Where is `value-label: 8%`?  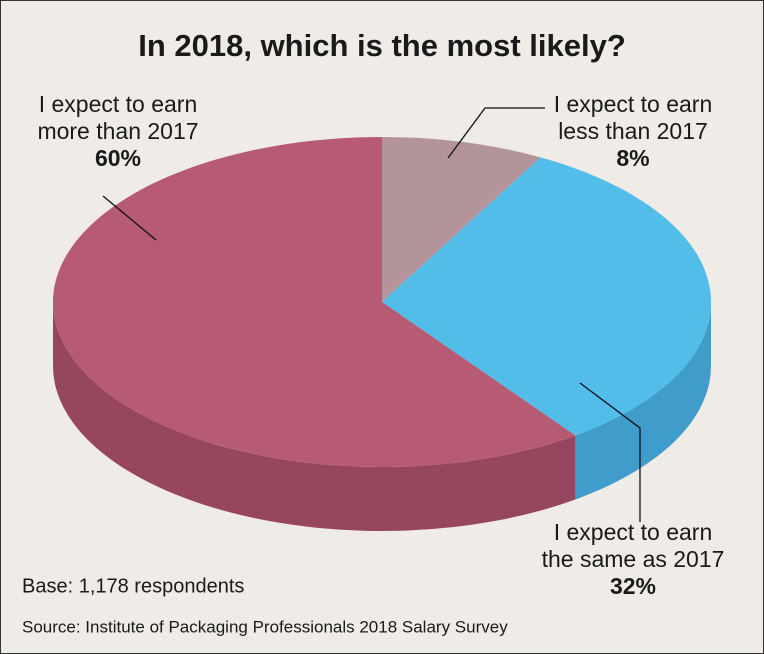
value-label: 8% is located at coordinates (632, 158).